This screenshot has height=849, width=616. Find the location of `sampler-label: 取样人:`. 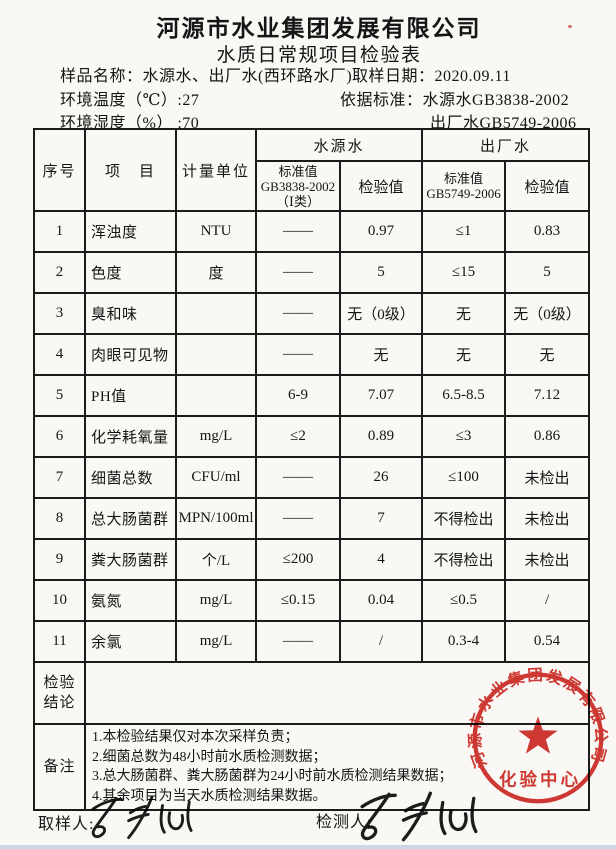

sampler-label: 取样人: is located at coordinates (66, 824).